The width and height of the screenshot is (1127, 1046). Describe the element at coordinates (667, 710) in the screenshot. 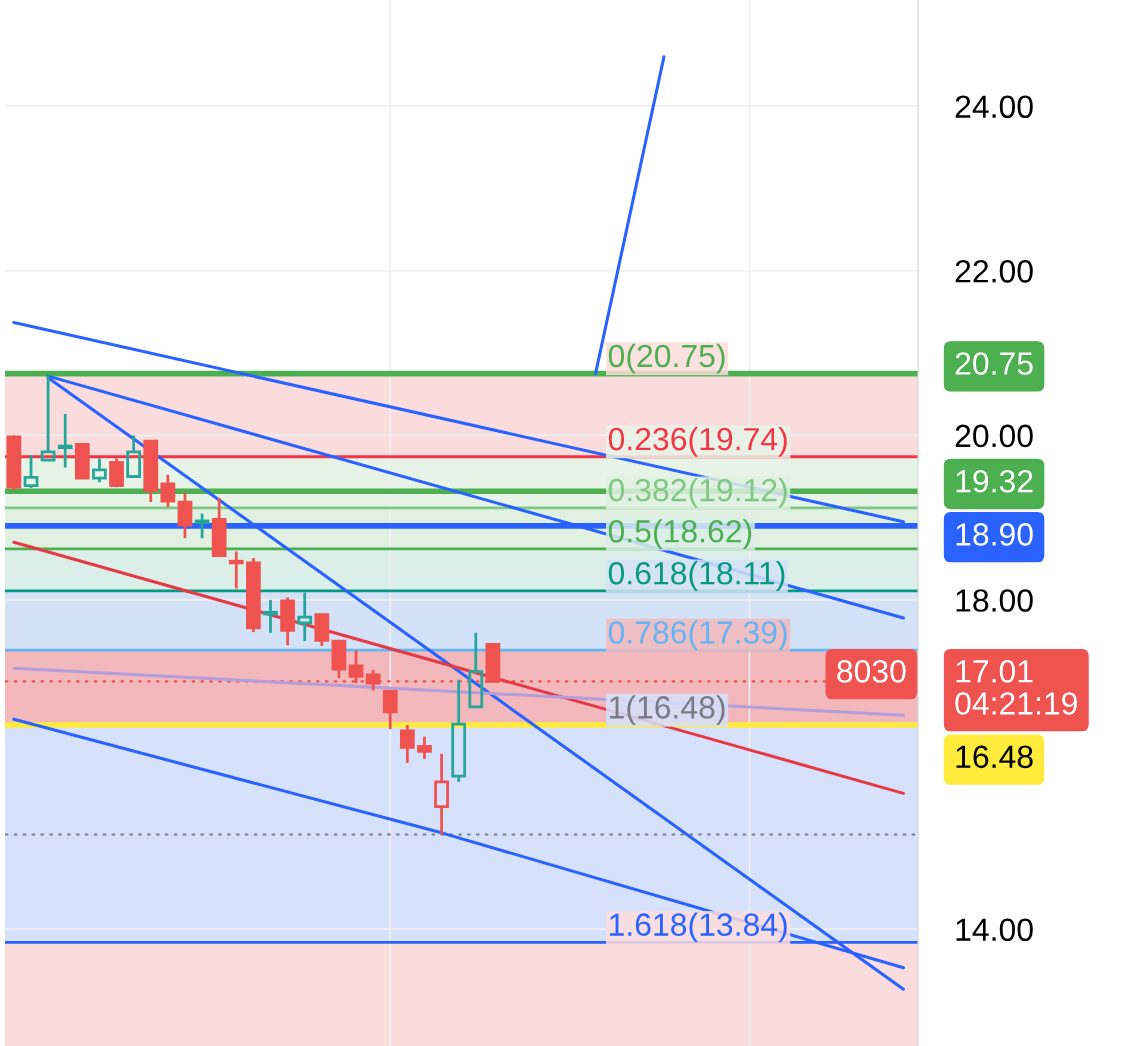

I see `band-label: 1(16.48)` at that location.